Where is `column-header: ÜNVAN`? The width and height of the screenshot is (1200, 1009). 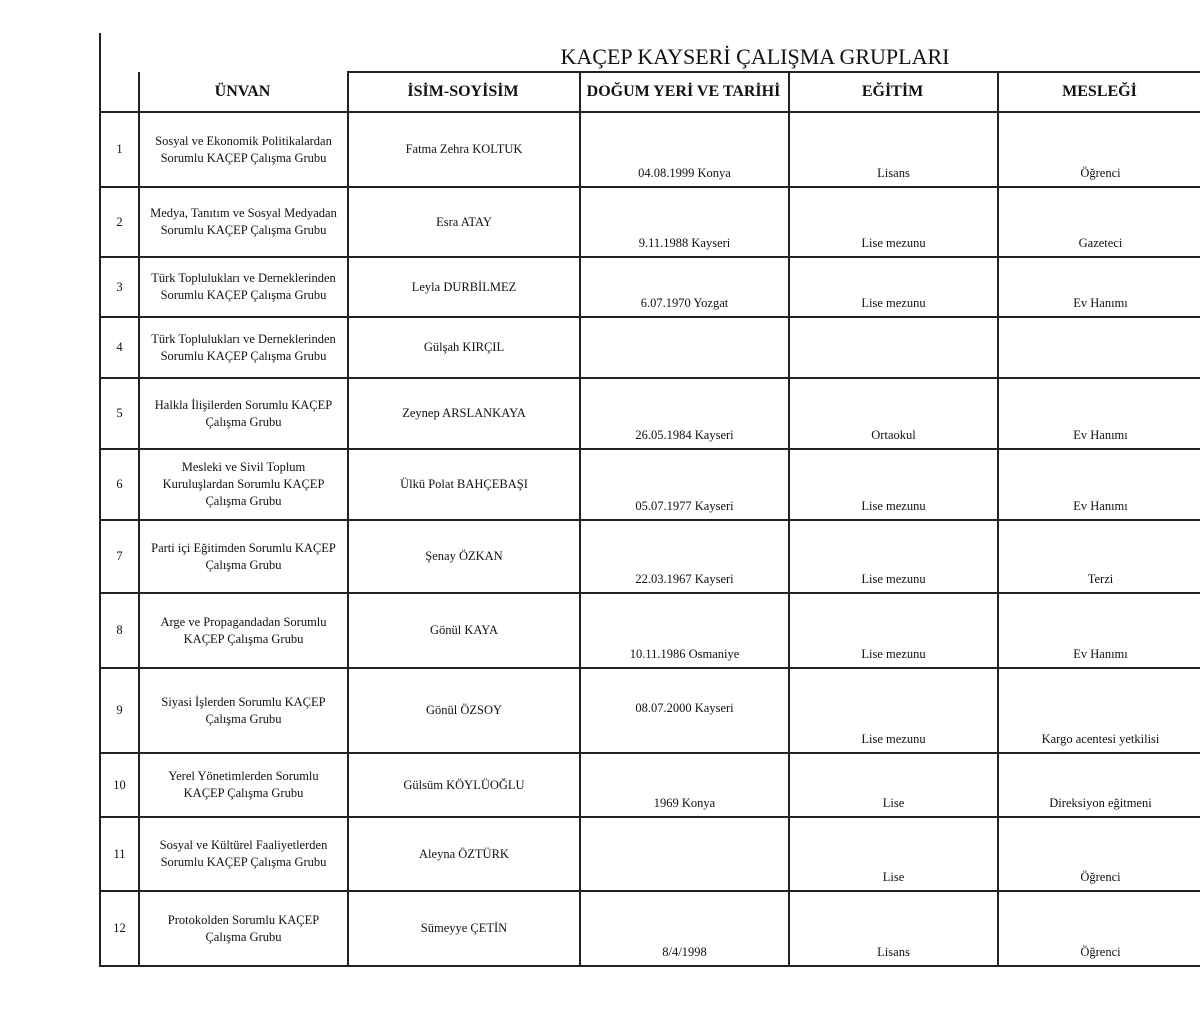
column-header: ÜNVAN is located at coordinates (242, 91).